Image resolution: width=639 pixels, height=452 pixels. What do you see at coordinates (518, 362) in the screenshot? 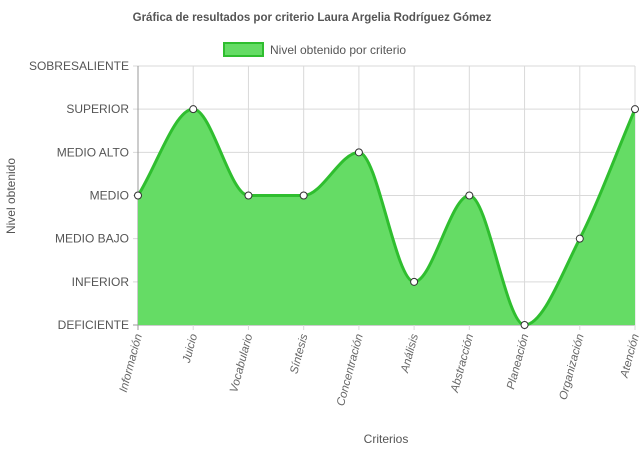
I see `x-tick-label: Planeación` at bounding box center [518, 362].